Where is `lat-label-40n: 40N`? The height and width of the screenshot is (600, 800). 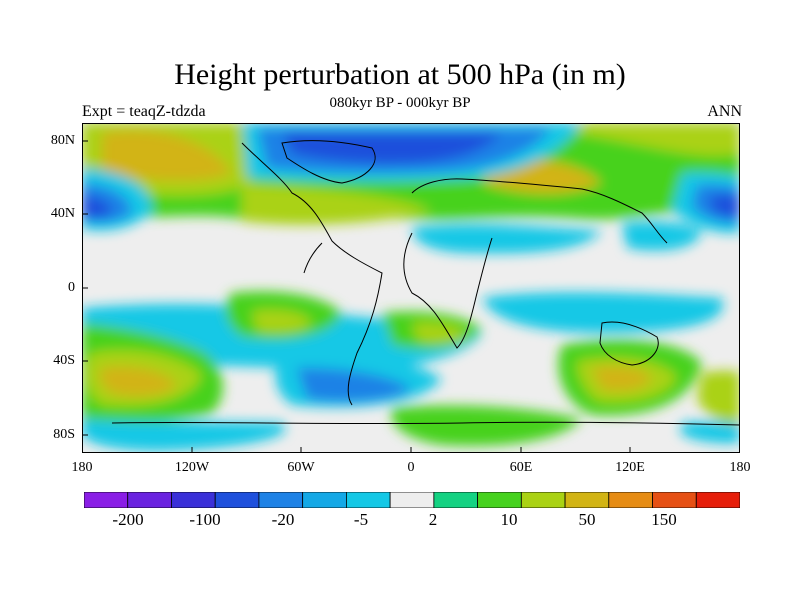 lat-label-40n: 40N is located at coordinates (62, 213).